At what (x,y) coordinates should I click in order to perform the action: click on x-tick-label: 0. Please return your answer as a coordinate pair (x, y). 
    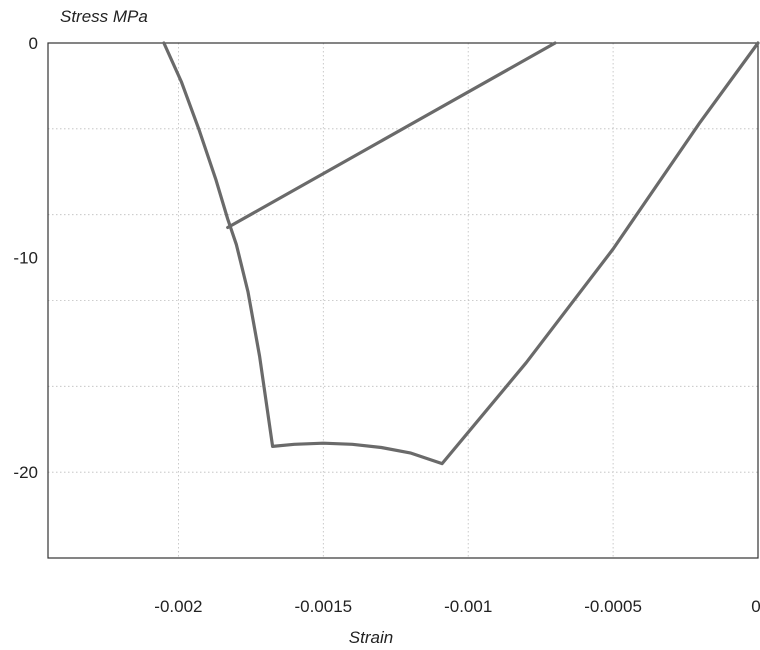
    Looking at the image, I should click on (755, 606).